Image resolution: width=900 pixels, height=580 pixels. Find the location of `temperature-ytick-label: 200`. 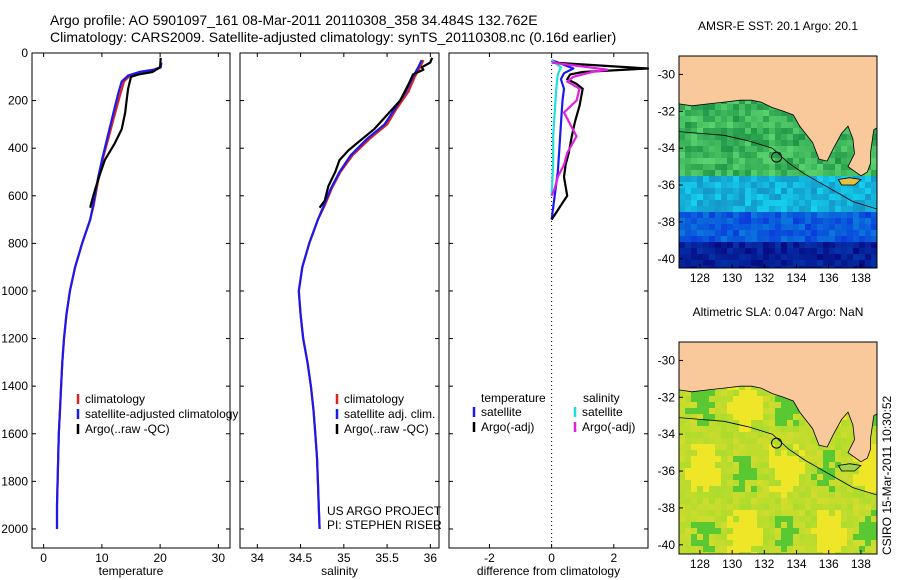

temperature-ytick-label: 200 is located at coordinates (18, 101).